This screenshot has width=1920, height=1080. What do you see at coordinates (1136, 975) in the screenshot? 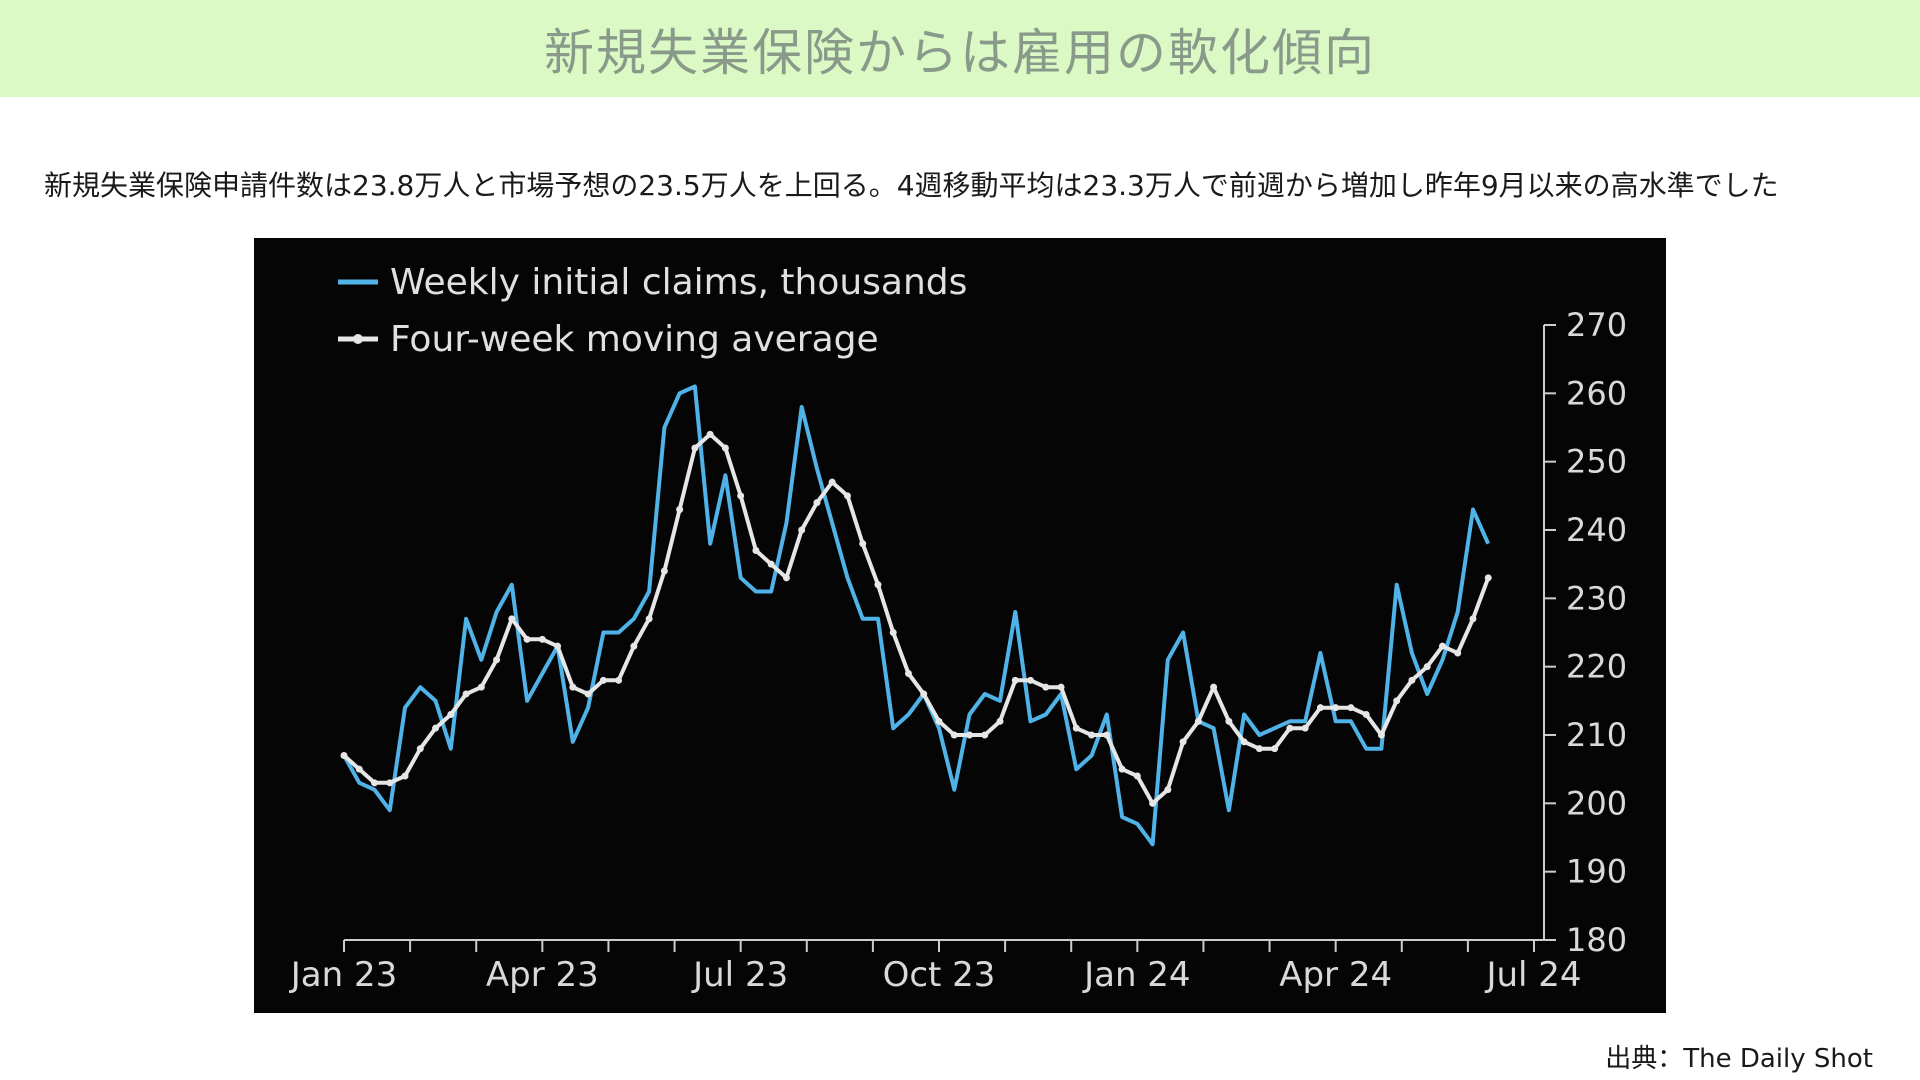
I see `x-tick-label: Jan 24` at bounding box center [1136, 975].